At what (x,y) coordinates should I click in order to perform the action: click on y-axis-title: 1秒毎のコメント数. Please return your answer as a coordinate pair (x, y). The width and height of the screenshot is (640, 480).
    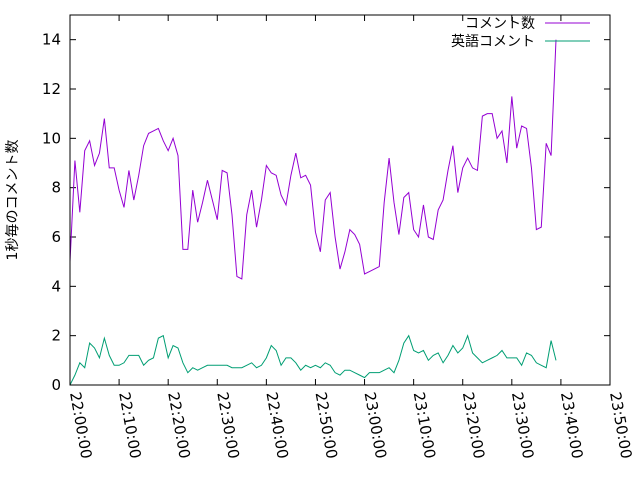
    Looking at the image, I should click on (13, 200).